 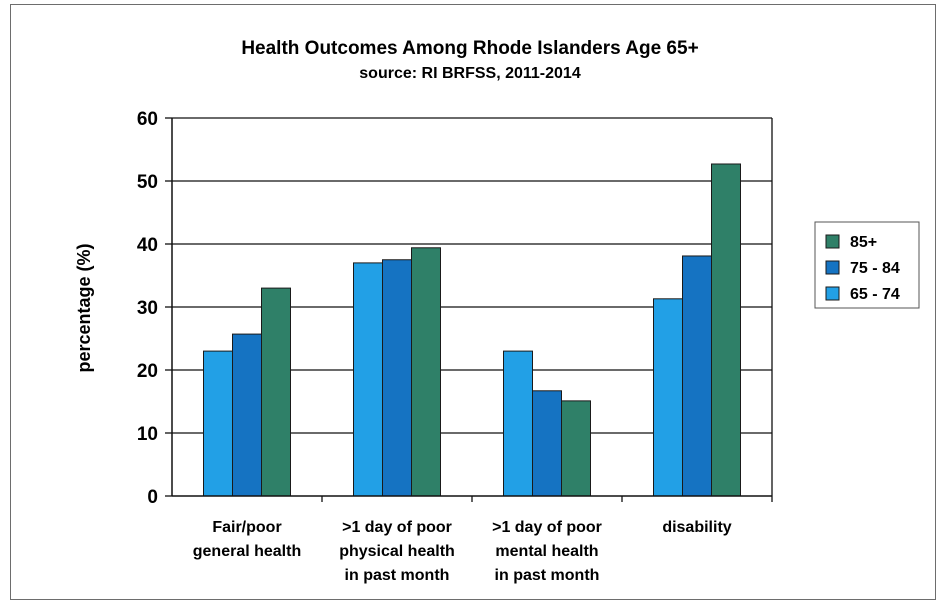 What do you see at coordinates (546, 551) in the screenshot?
I see `x-category-label: mental health` at bounding box center [546, 551].